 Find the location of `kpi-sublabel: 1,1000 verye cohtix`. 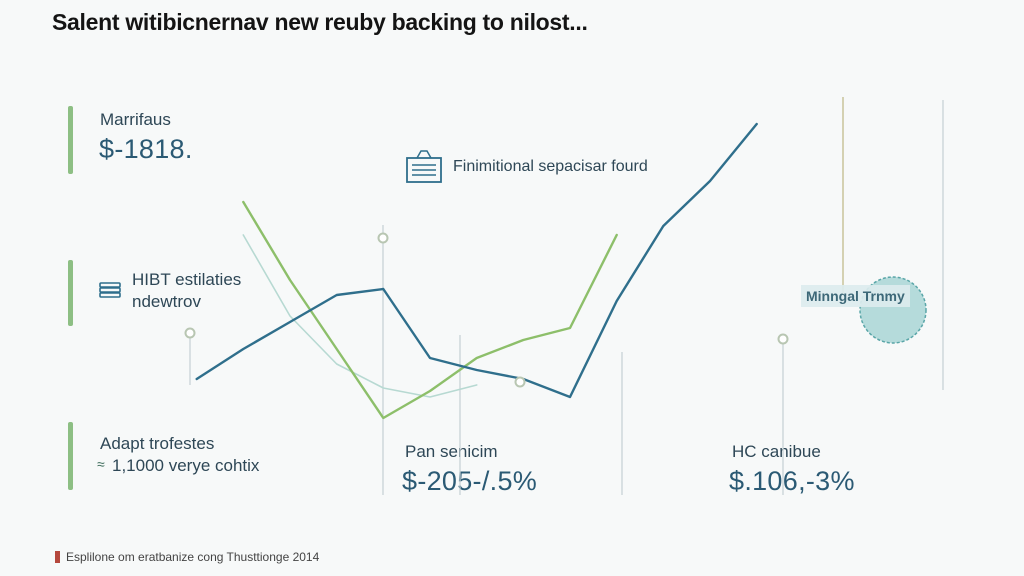

kpi-sublabel: 1,1000 verye cohtix is located at coordinates (186, 465).